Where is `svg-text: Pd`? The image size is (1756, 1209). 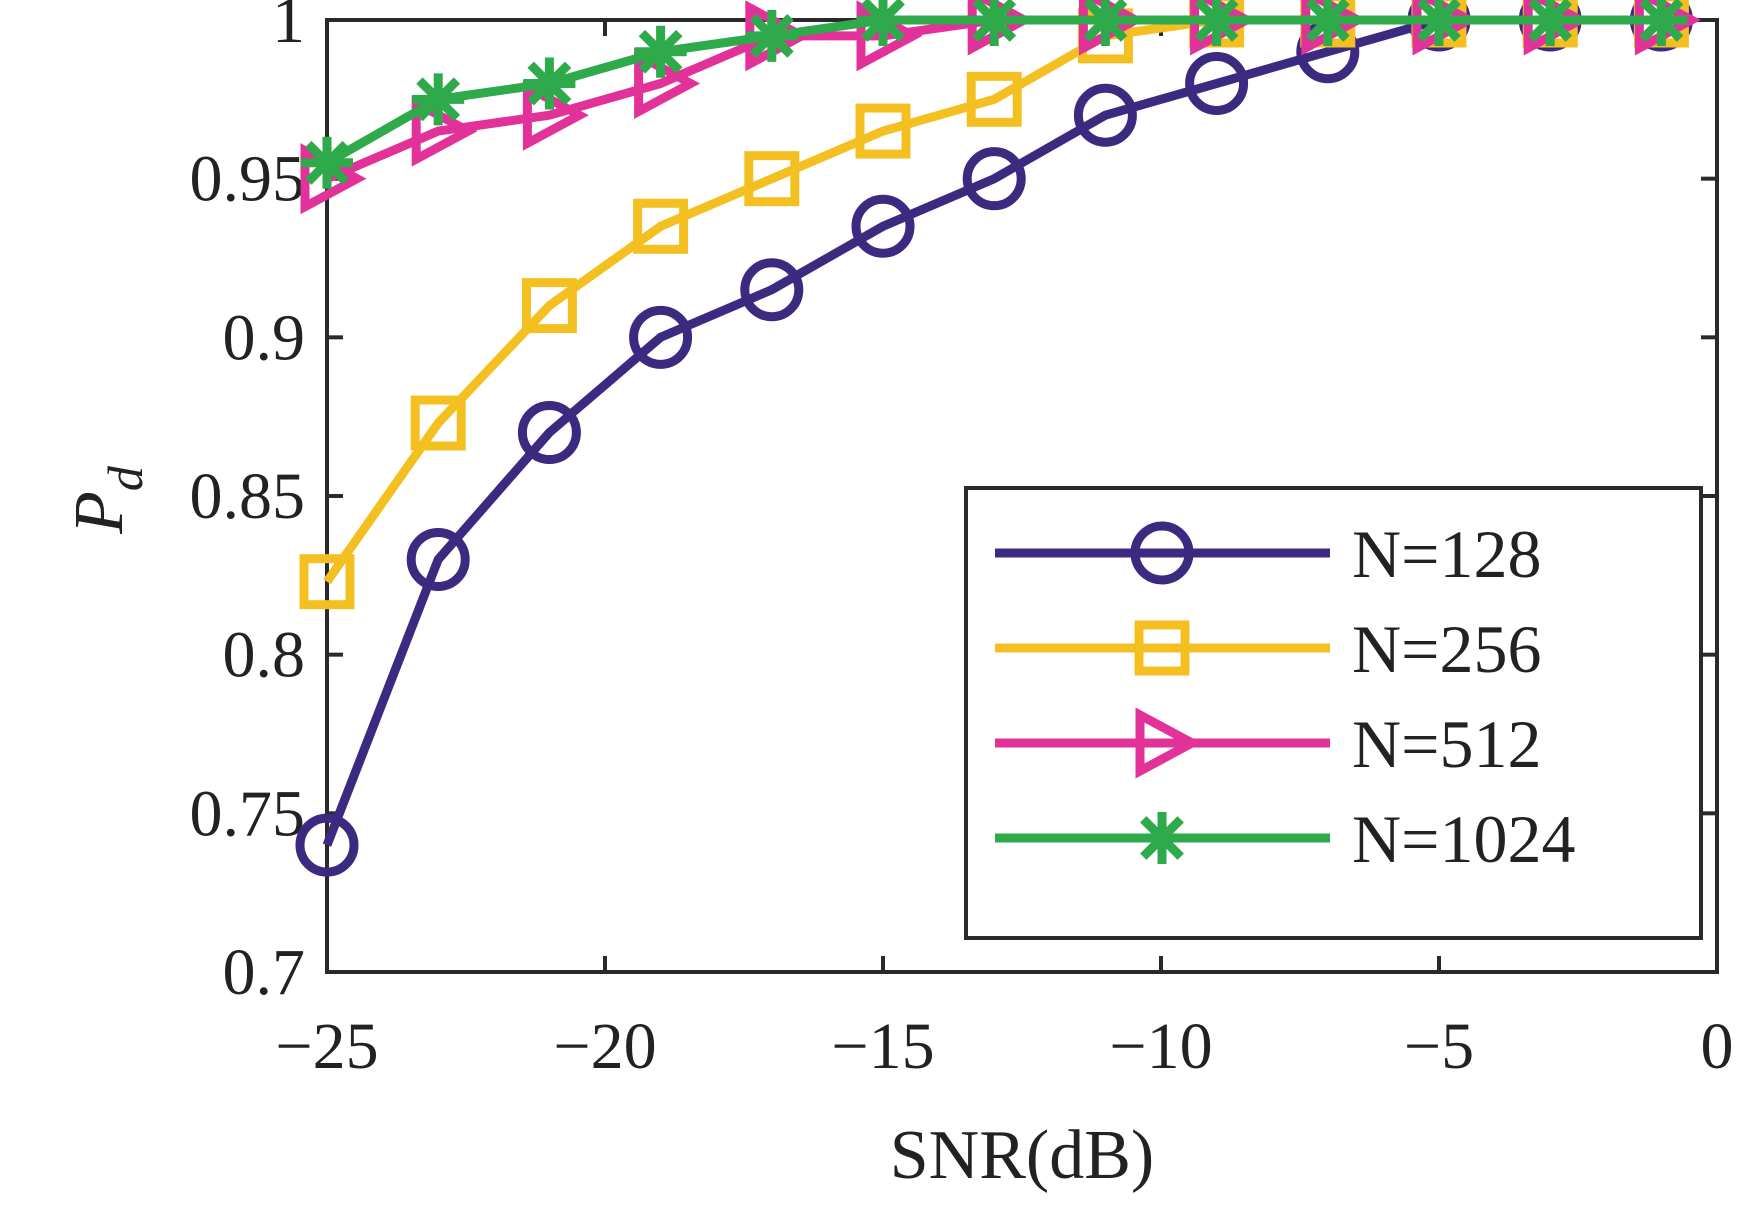 svg-text: Pd is located at coordinates (107, 500).